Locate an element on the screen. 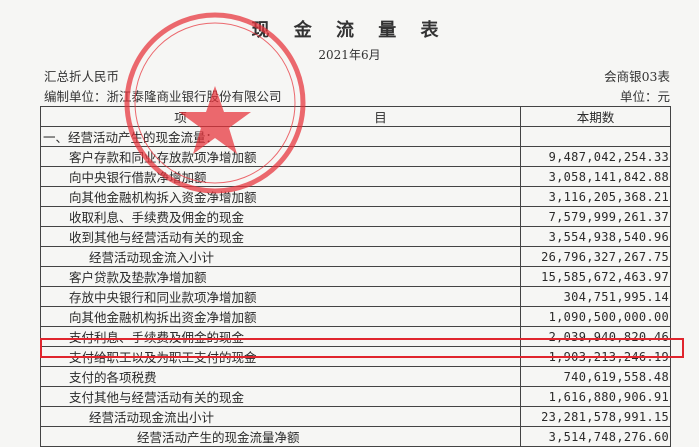 This screenshot has height=447, width=699. row-label: 向其他金融机构拆入资金净增加额 is located at coordinates (280, 196).